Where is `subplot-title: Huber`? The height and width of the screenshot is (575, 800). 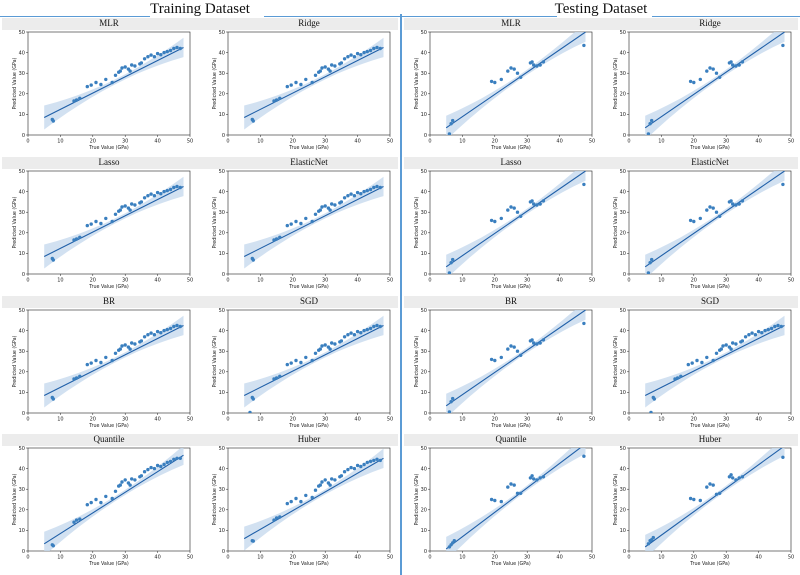 subplot-title: Huber is located at coordinates (710, 439).